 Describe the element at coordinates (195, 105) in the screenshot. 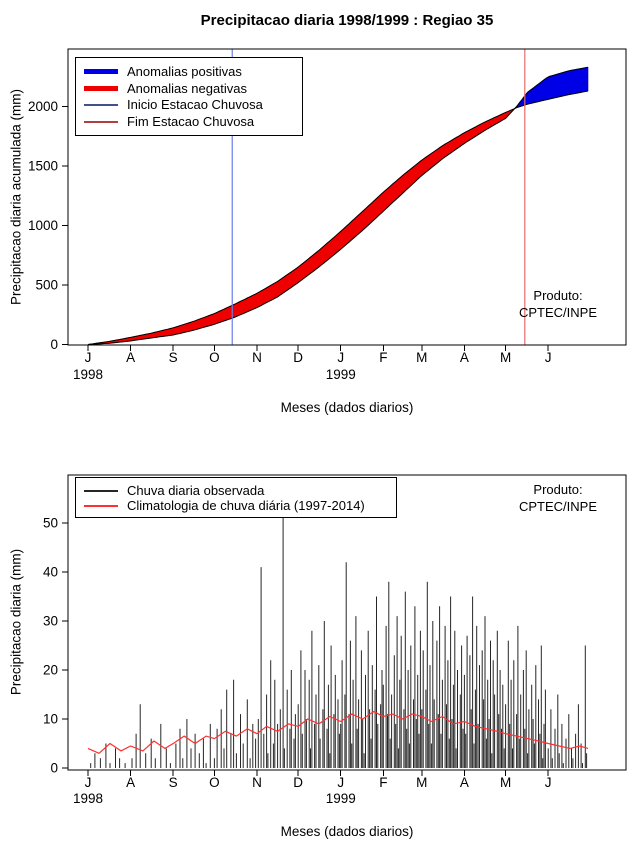

I see `legend-label: Inicio Estacao Chuvosa` at that location.